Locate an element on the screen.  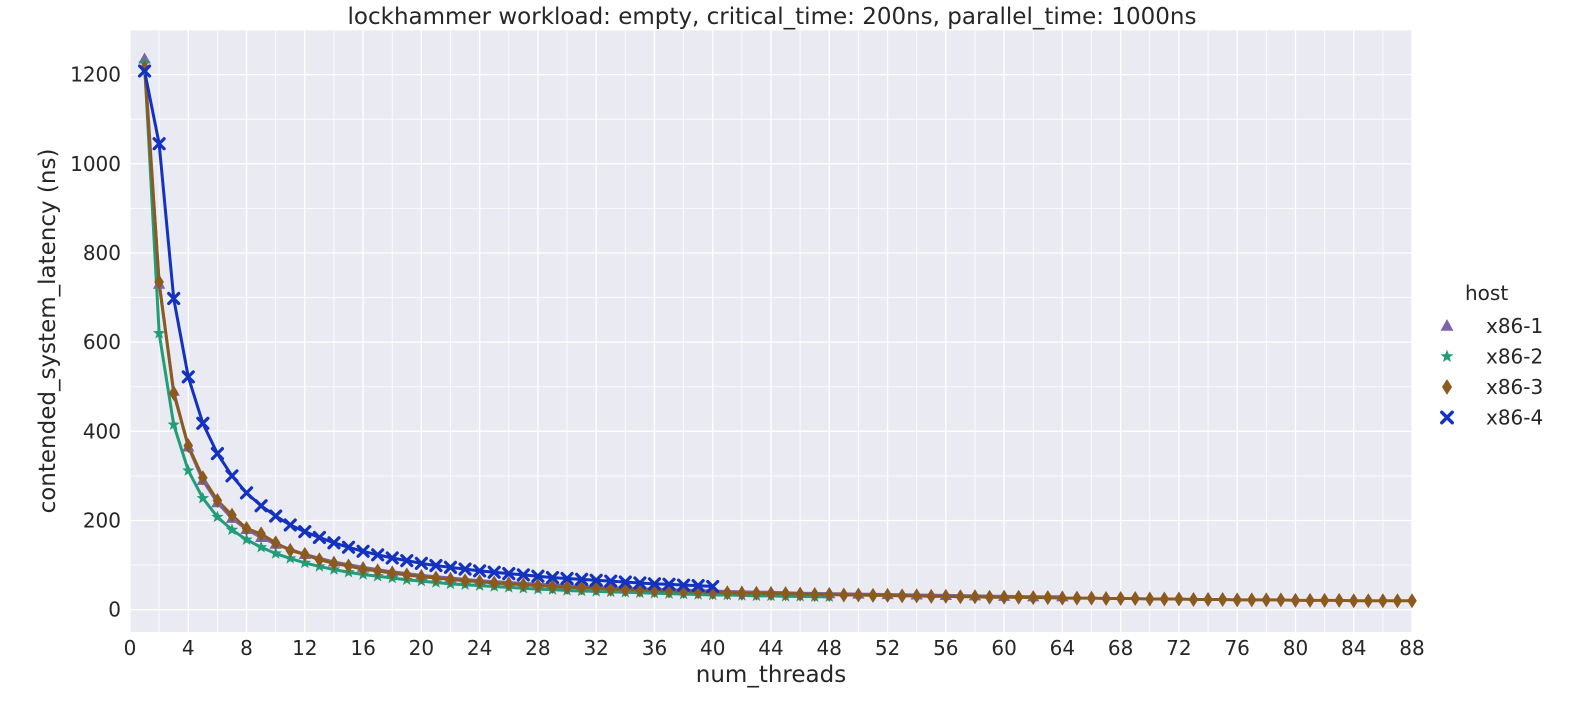
x-tick-label: 28 is located at coordinates (537, 648).